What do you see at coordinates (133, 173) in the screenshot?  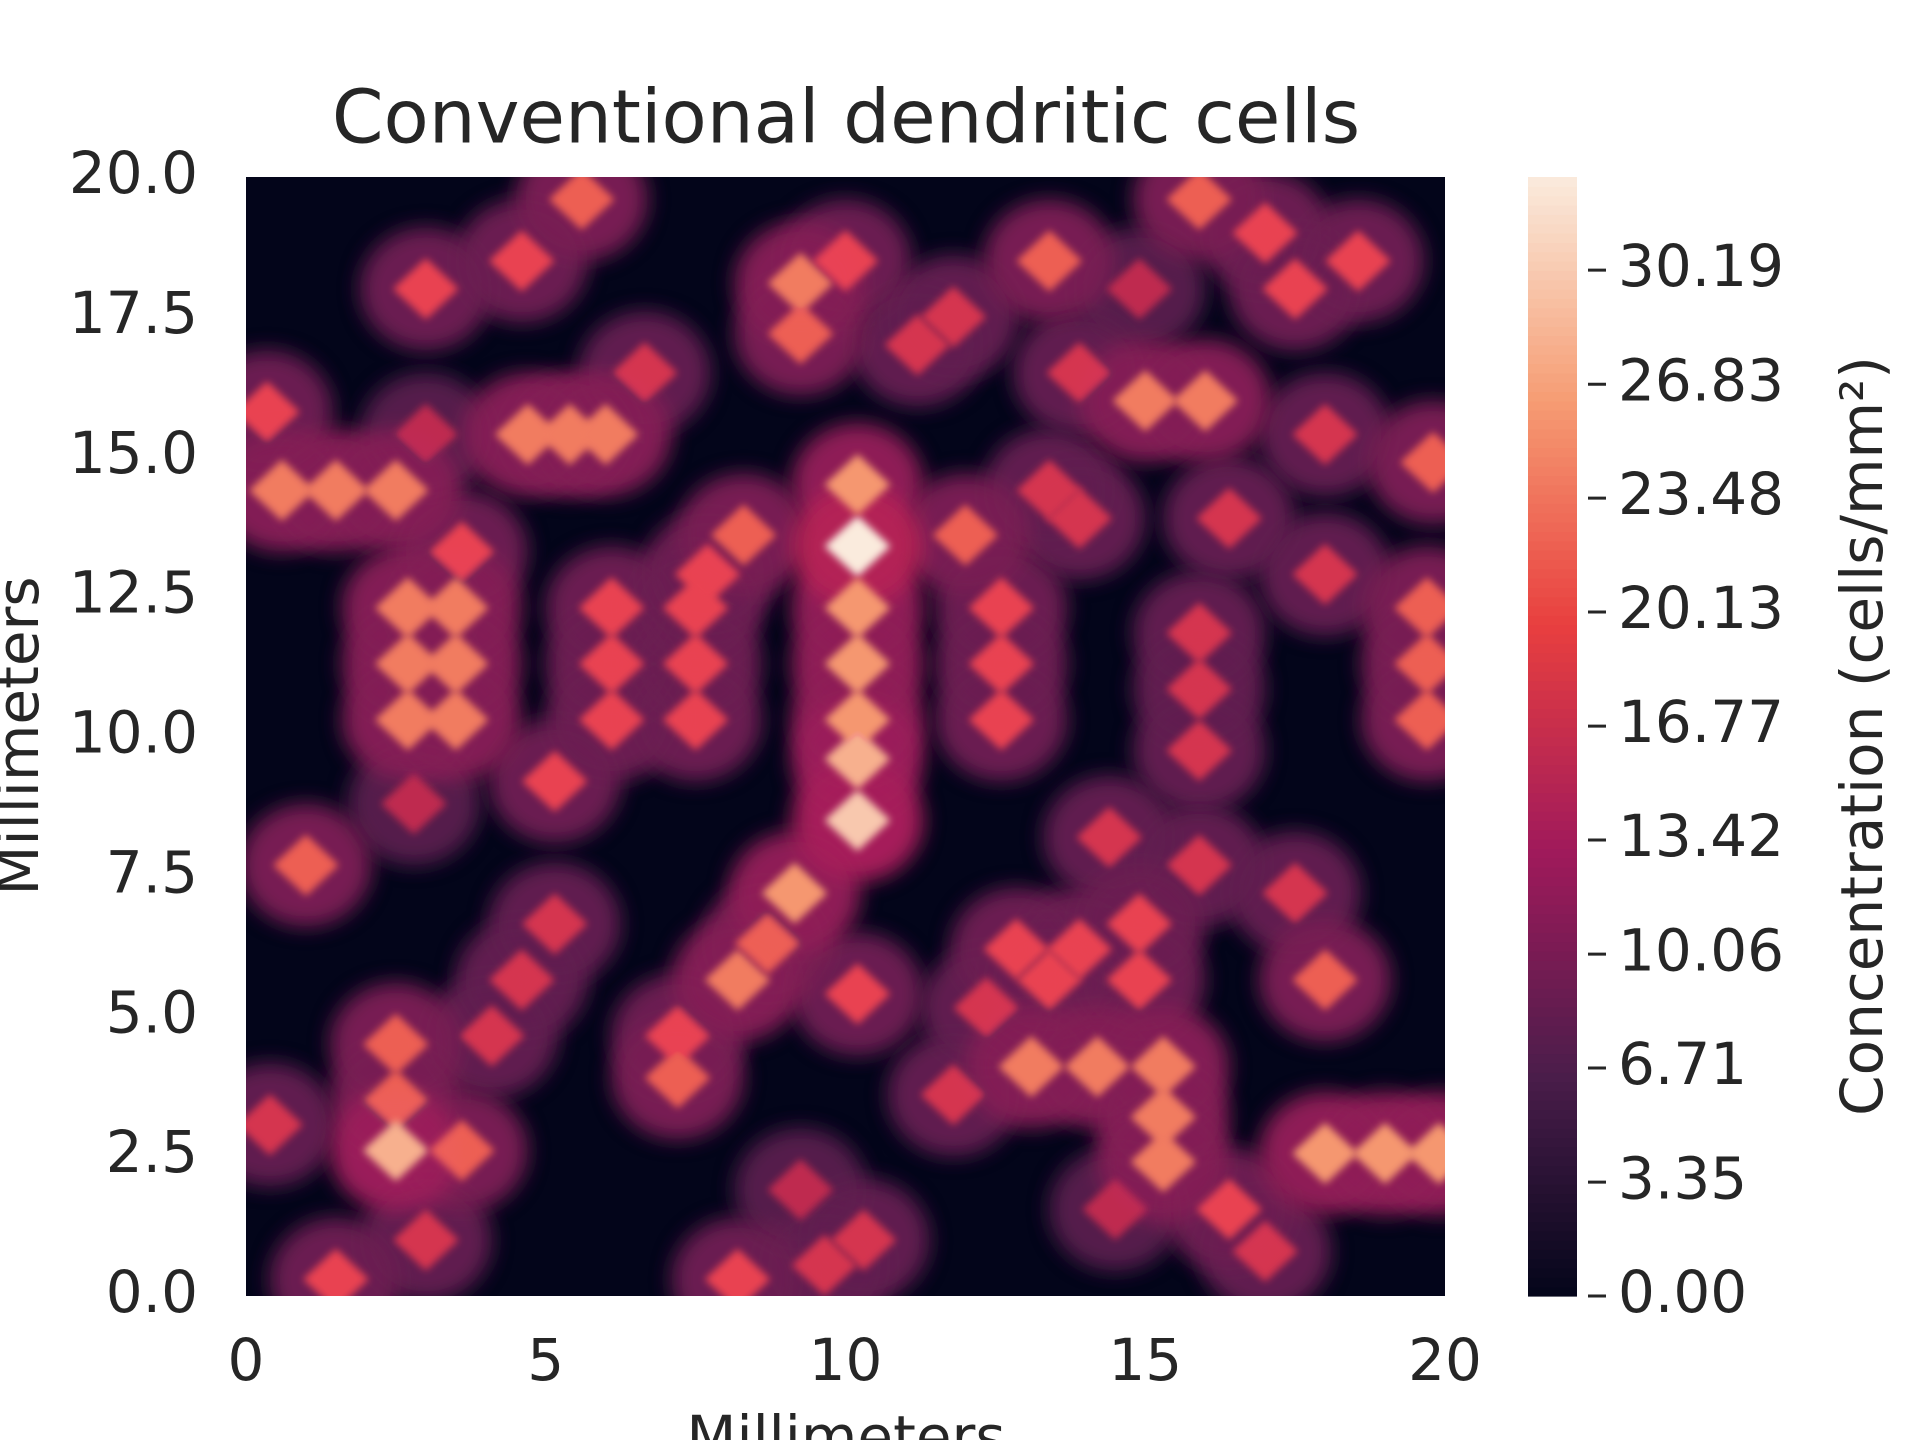 I see `y-tick-label: 20.0` at bounding box center [133, 173].